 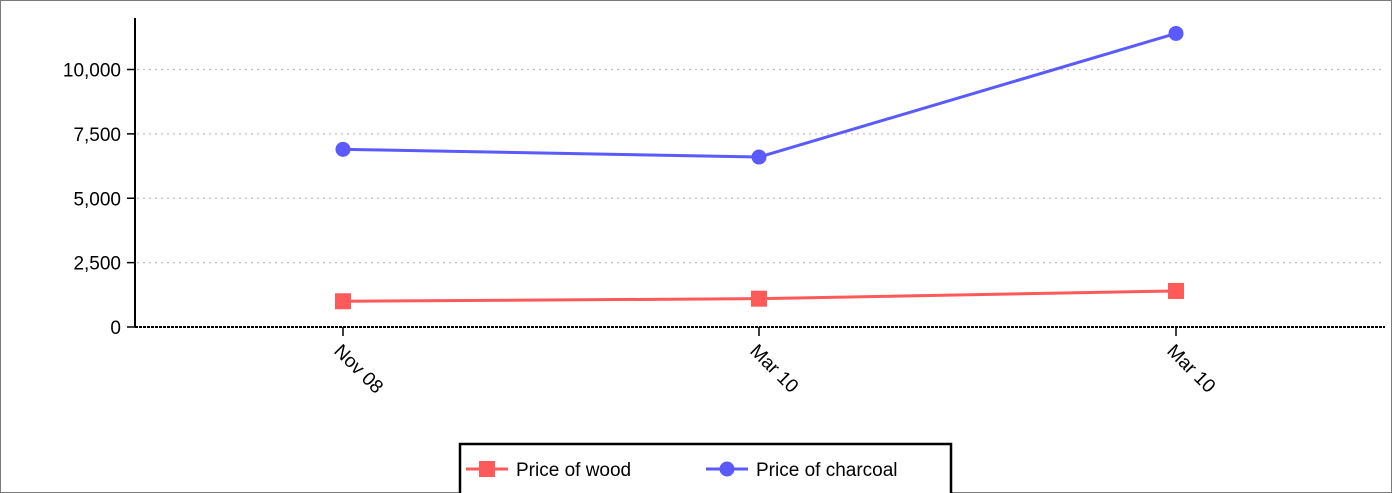 I want to click on legend-label-0: Price of wood, so click(x=573, y=470).